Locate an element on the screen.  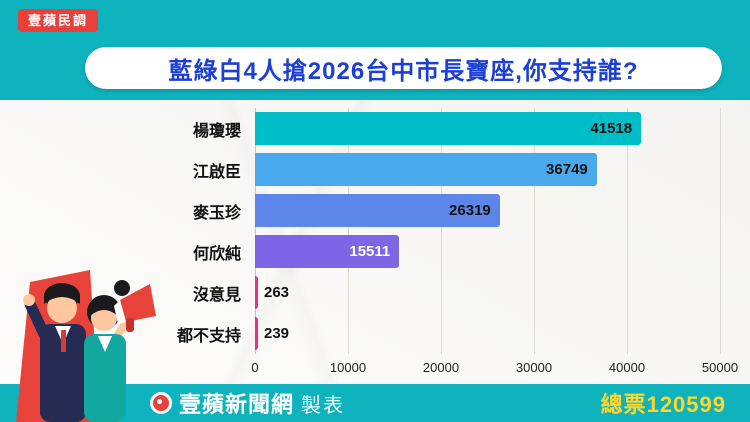
brand-suffix: 製表 is located at coordinates (323, 405).